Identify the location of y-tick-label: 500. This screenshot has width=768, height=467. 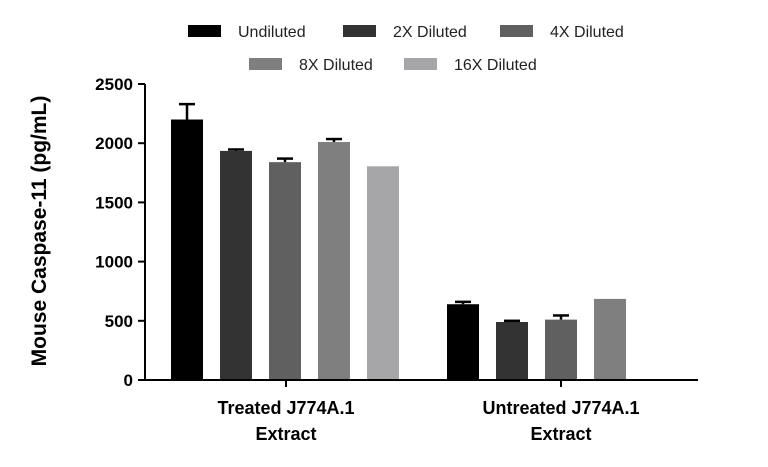
(119, 321).